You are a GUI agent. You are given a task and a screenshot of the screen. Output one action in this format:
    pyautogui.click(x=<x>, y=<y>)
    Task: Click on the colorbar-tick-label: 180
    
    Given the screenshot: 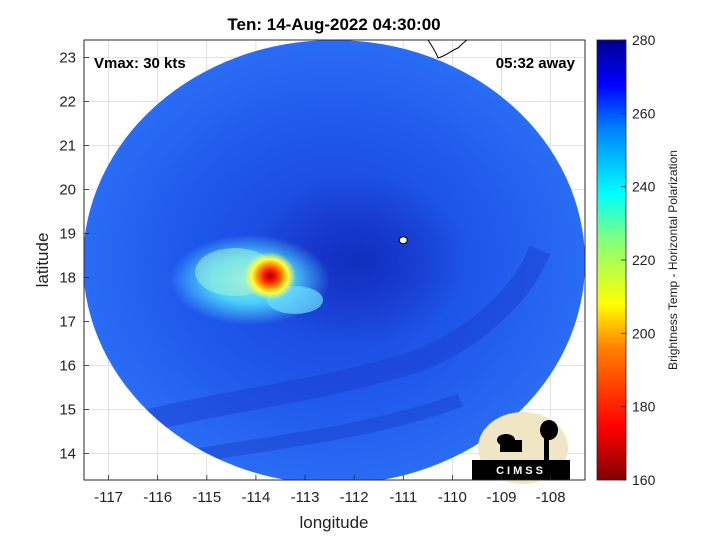 What is the action you would take?
    pyautogui.click(x=644, y=407)
    